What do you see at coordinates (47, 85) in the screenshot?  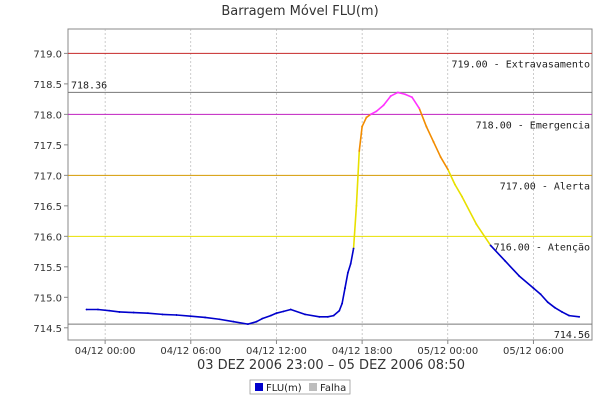 I see `y-tick-label: 718.5` at bounding box center [47, 85].